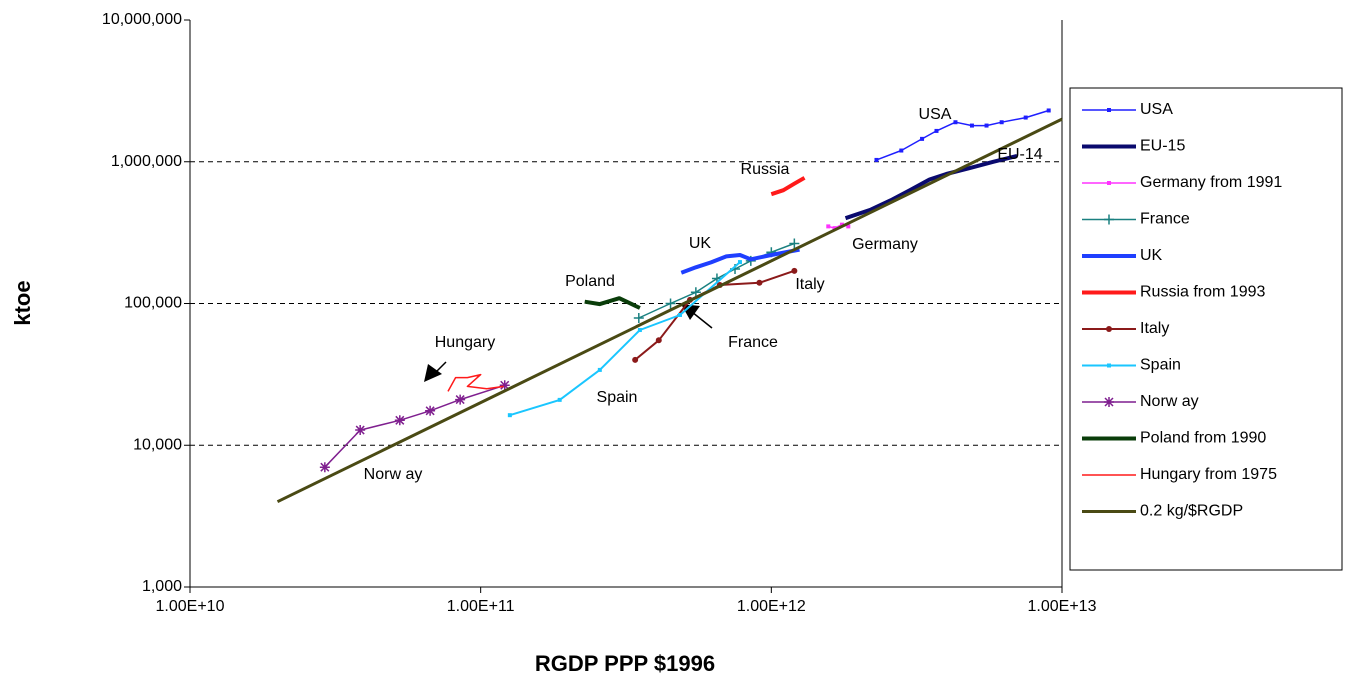 The height and width of the screenshot is (689, 1366). Describe the element at coordinates (1202, 292) in the screenshot. I see `legend-label: Russia from 1993` at that location.